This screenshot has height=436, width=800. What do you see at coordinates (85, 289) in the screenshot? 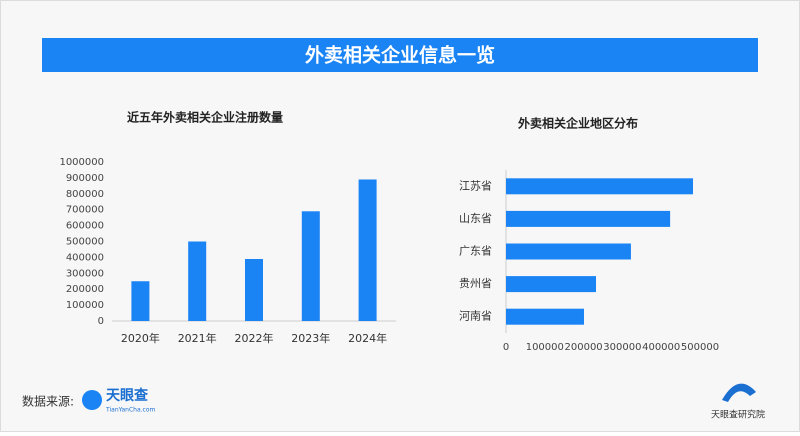
I see `y-tick-label: 200000` at bounding box center [85, 289].